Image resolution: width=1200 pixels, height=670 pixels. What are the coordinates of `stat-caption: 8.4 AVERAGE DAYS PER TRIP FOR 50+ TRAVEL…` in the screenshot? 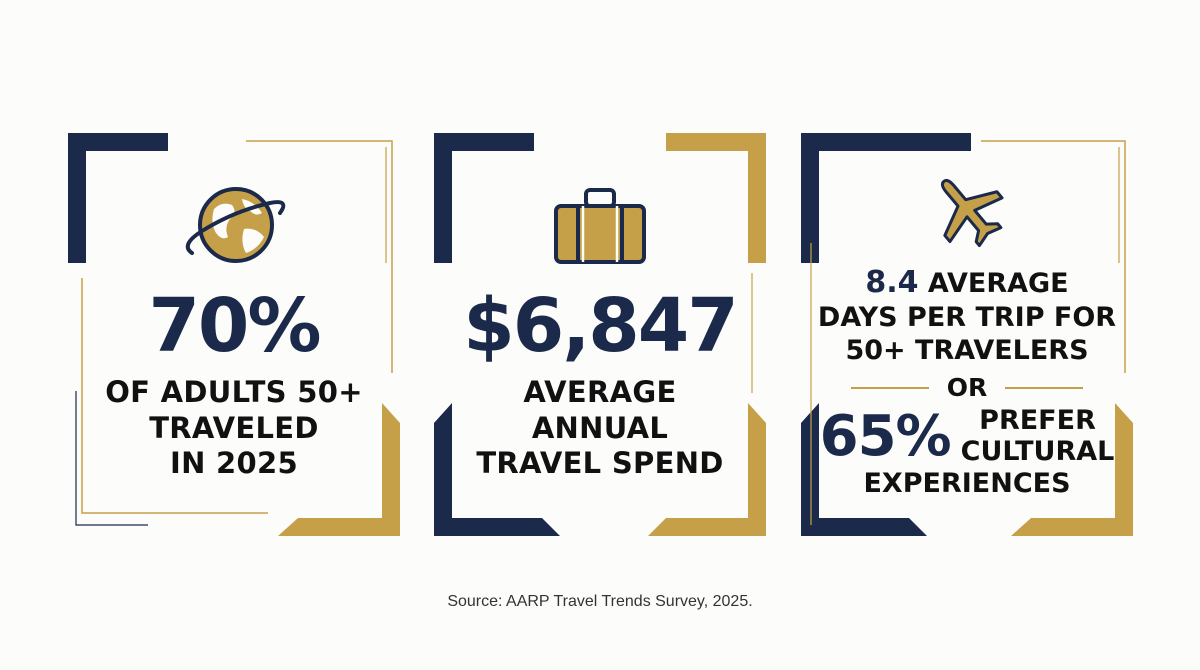 It's located at (967, 315).